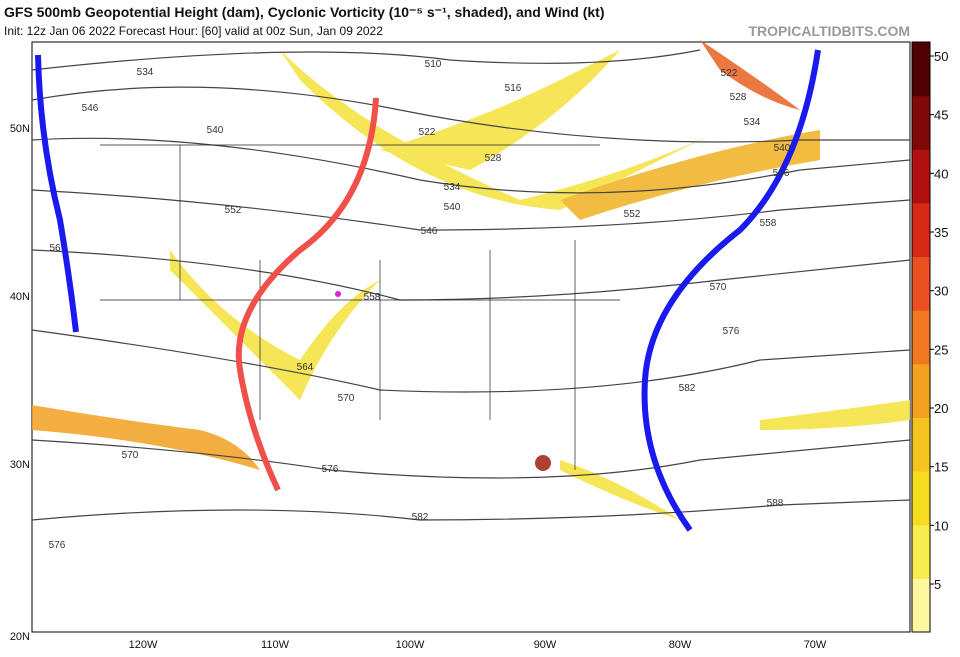 Image resolution: width=960 pixels, height=657 pixels. Describe the element at coordinates (545, 645) in the screenshot. I see `lon-label: 90W` at that location.